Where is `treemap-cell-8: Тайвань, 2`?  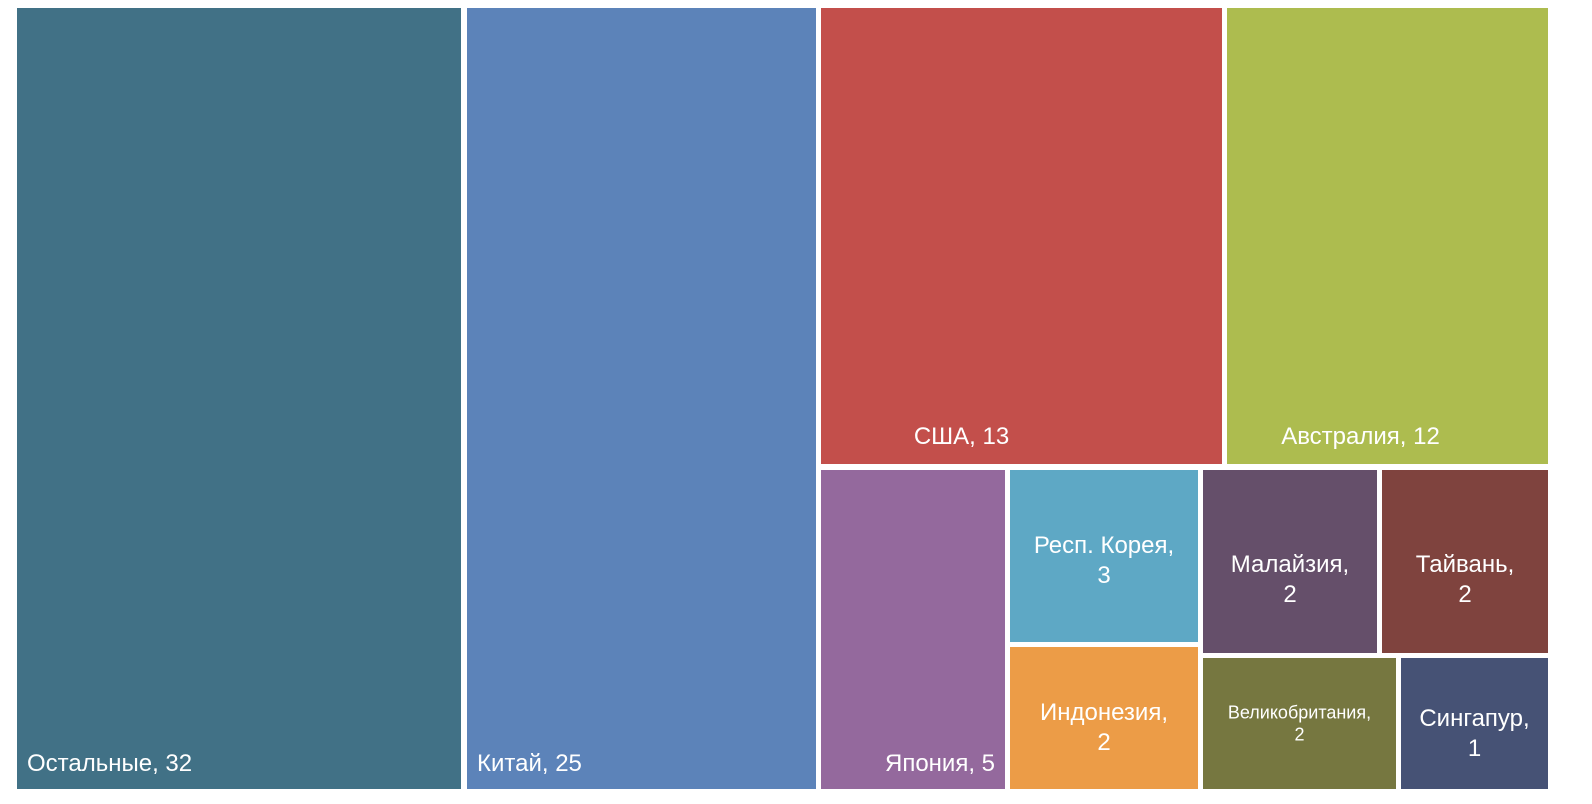 treemap-cell-8: Тайвань, 2 is located at coordinates (1465, 561).